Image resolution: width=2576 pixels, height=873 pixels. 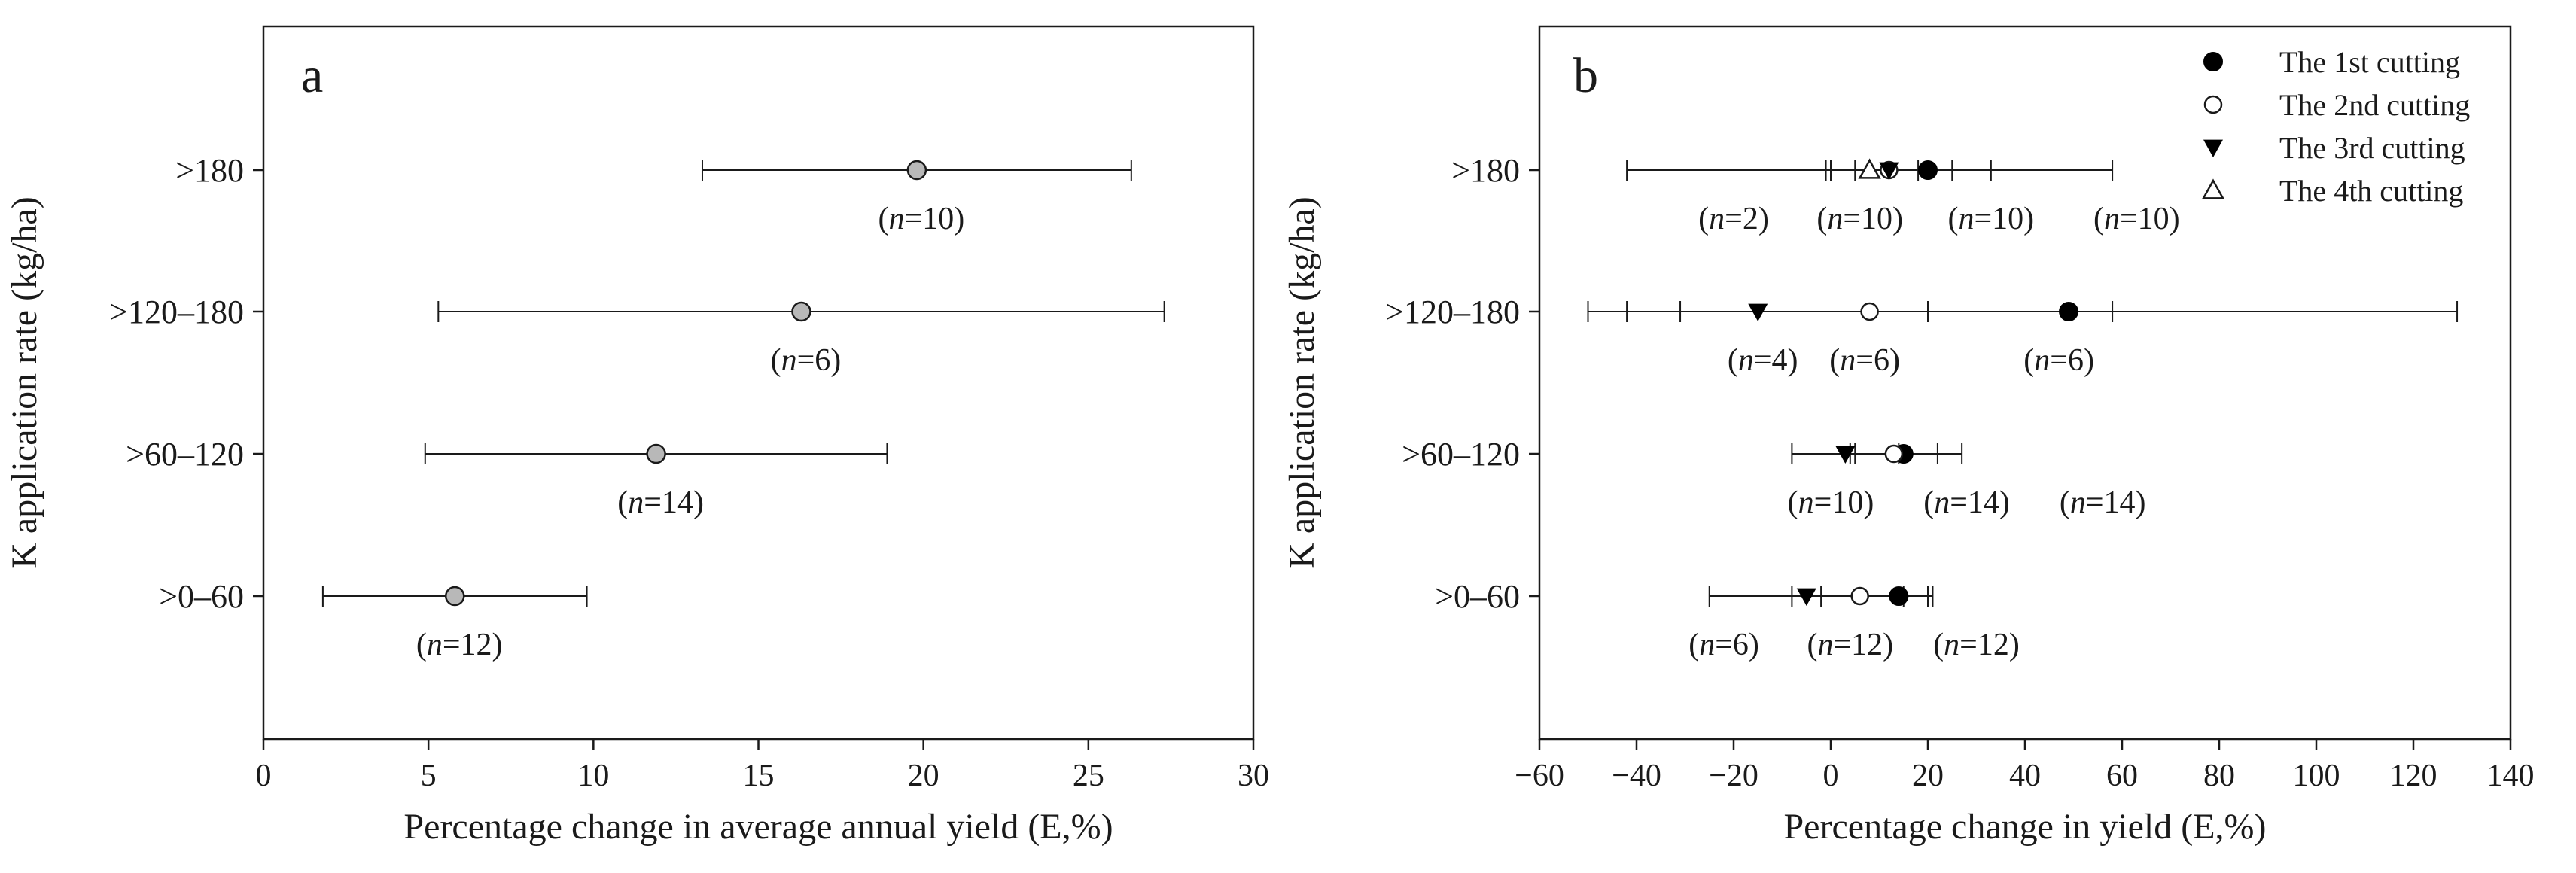 I want to click on x-tick-label: −20, so click(x=1734, y=776).